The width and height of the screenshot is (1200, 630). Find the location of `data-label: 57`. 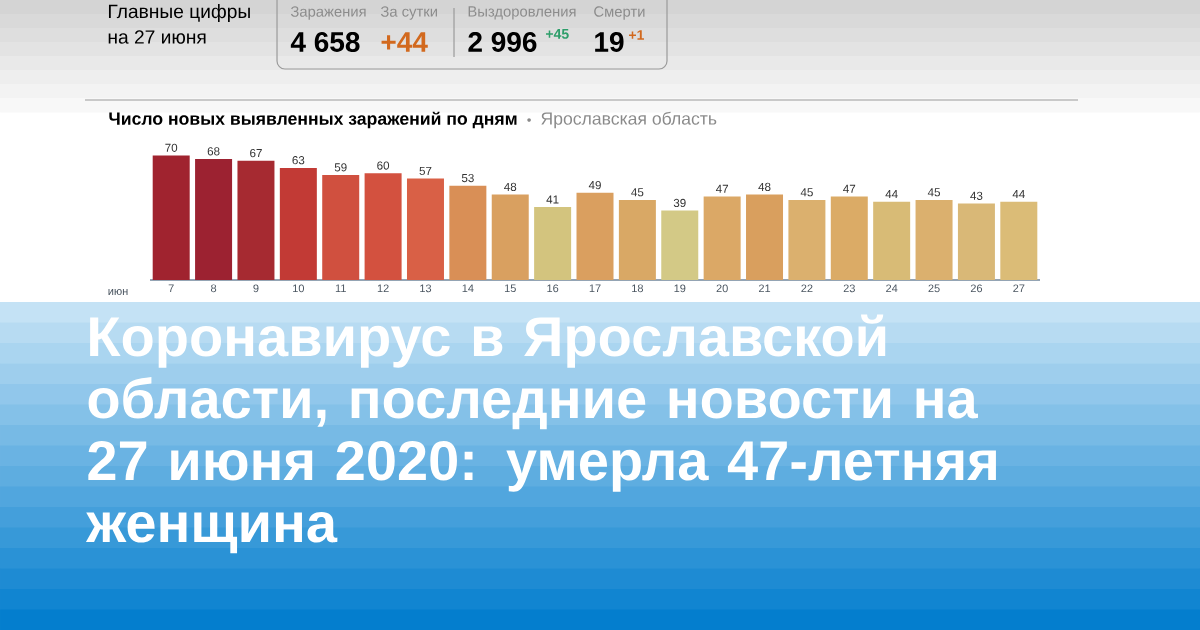

data-label: 57 is located at coordinates (425, 171).